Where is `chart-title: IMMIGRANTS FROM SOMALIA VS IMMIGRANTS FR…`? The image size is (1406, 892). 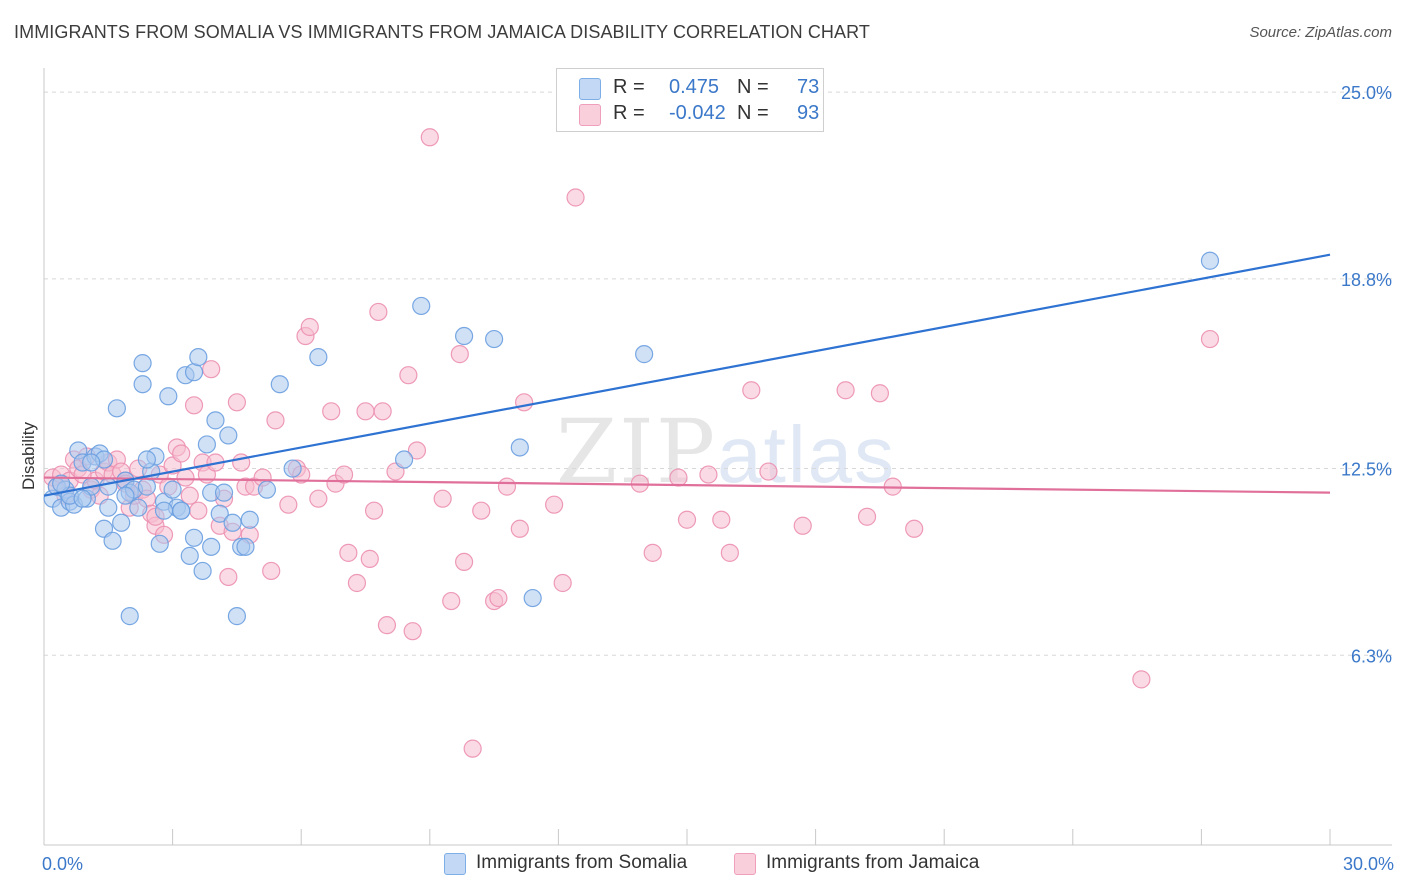
chart-title: IMMIGRANTS FROM SOMALIA VS IMMIGRANTS FR… is located at coordinates (442, 32).